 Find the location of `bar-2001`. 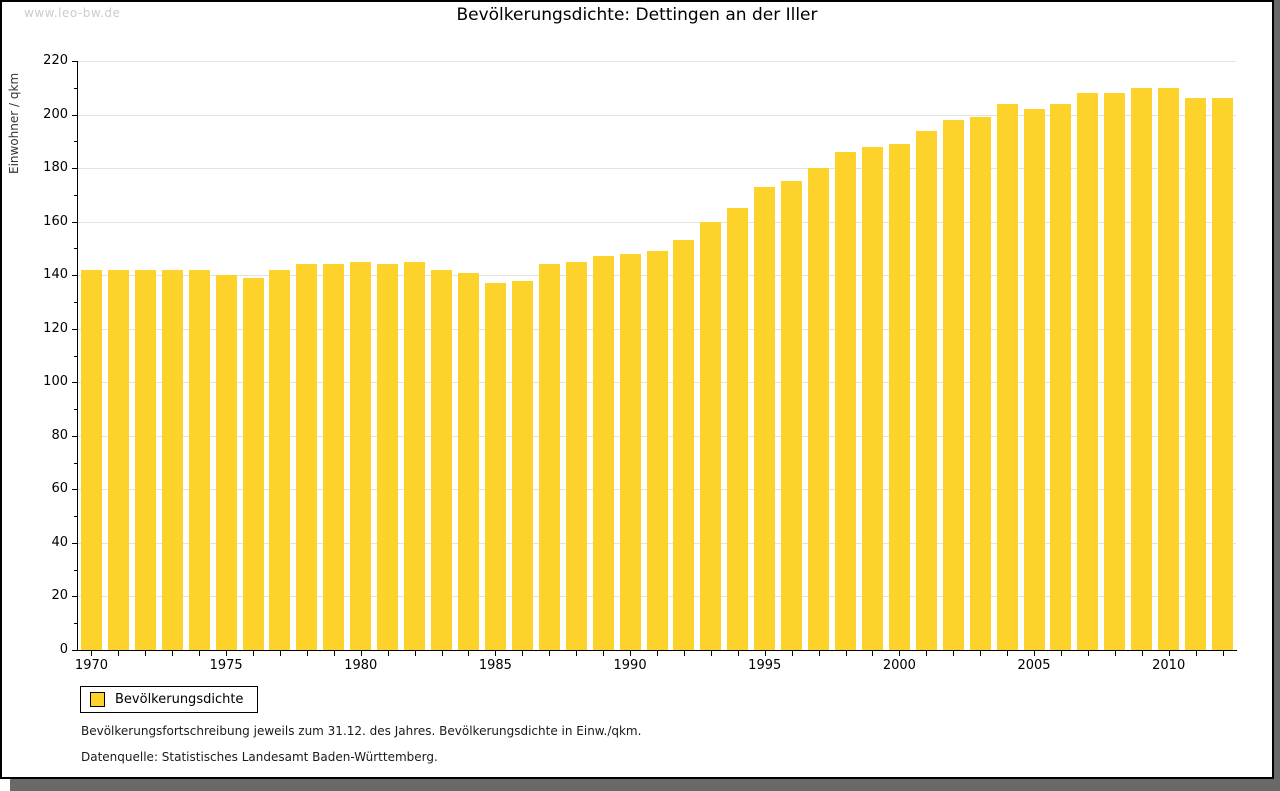

bar-2001 is located at coordinates (926, 390).